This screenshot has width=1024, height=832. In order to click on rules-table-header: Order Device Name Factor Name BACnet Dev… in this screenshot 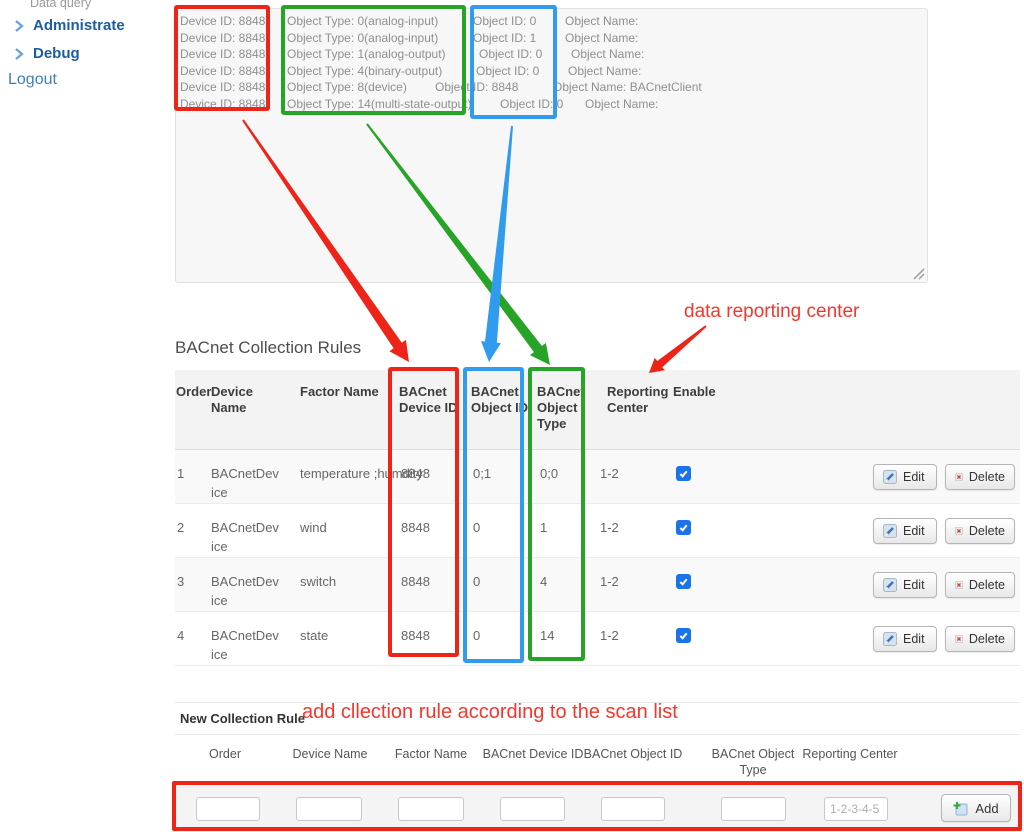, I will do `click(597, 410)`.